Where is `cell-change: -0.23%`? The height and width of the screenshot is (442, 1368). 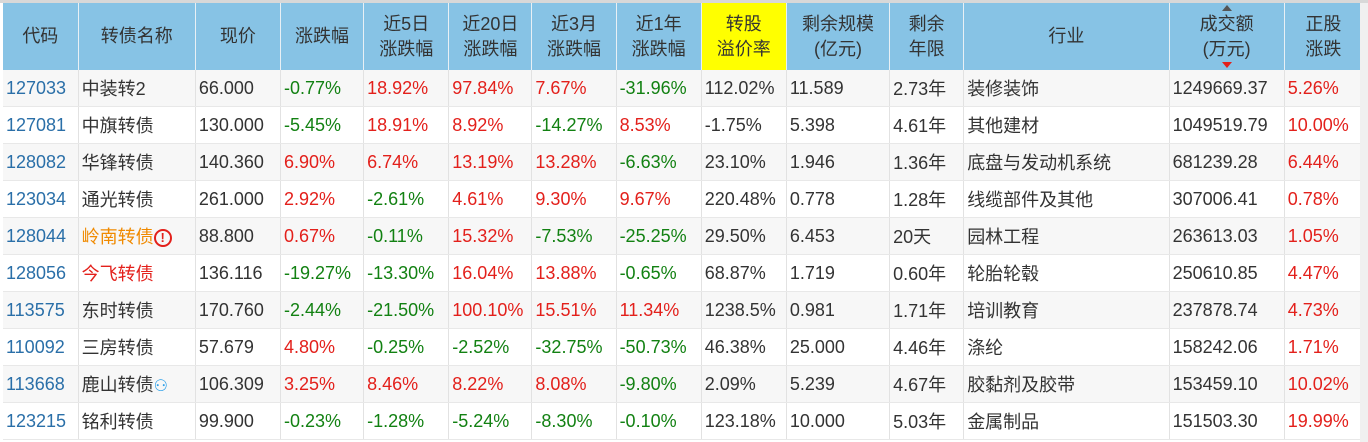
cell-change: -0.23% is located at coordinates (322, 421).